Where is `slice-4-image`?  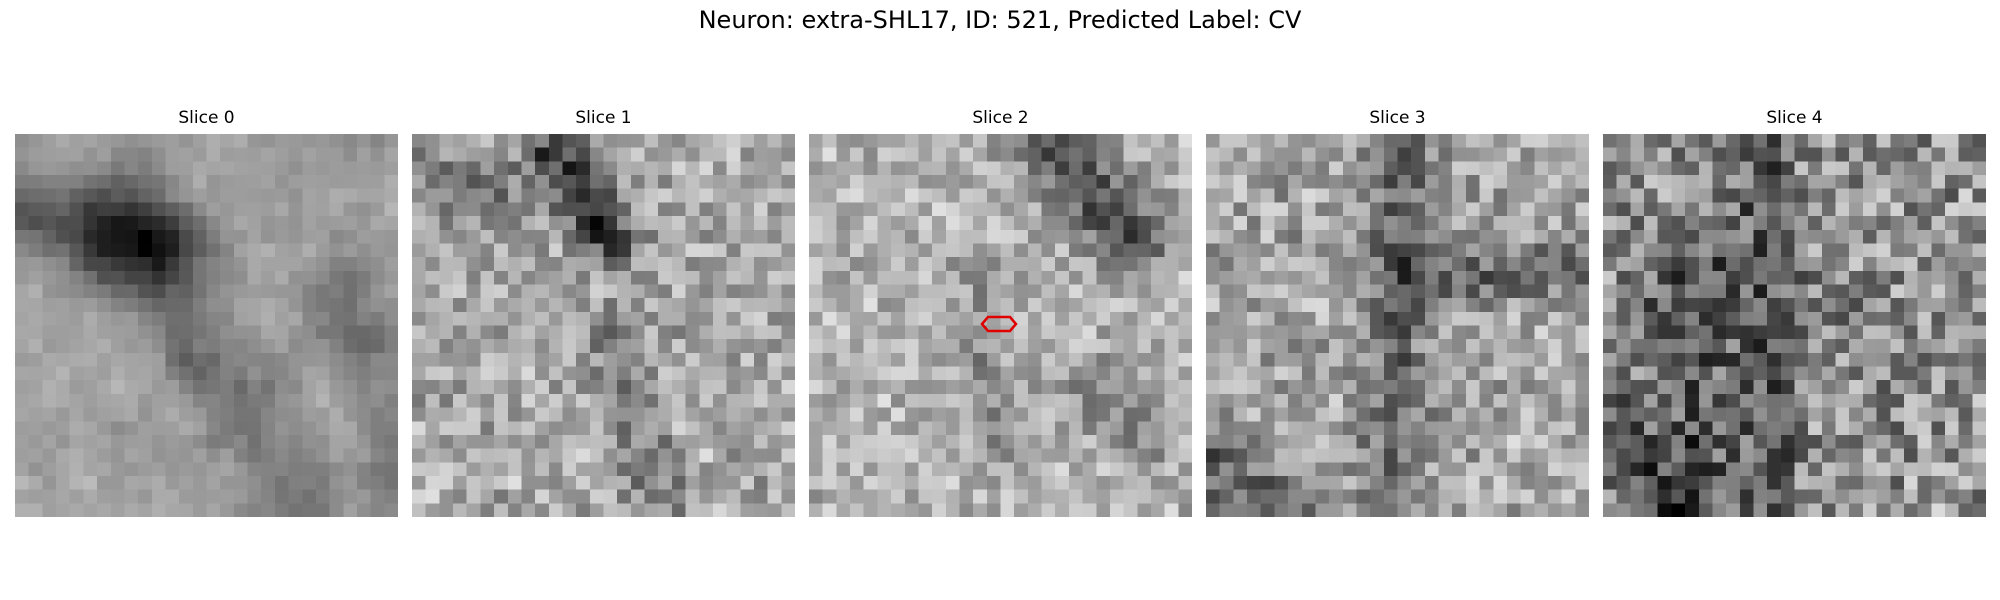 slice-4-image is located at coordinates (1794, 325).